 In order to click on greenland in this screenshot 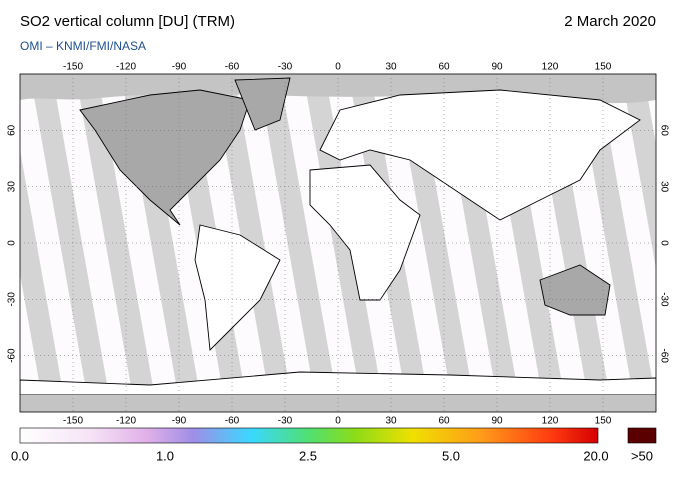, I will do `click(262, 104)`.